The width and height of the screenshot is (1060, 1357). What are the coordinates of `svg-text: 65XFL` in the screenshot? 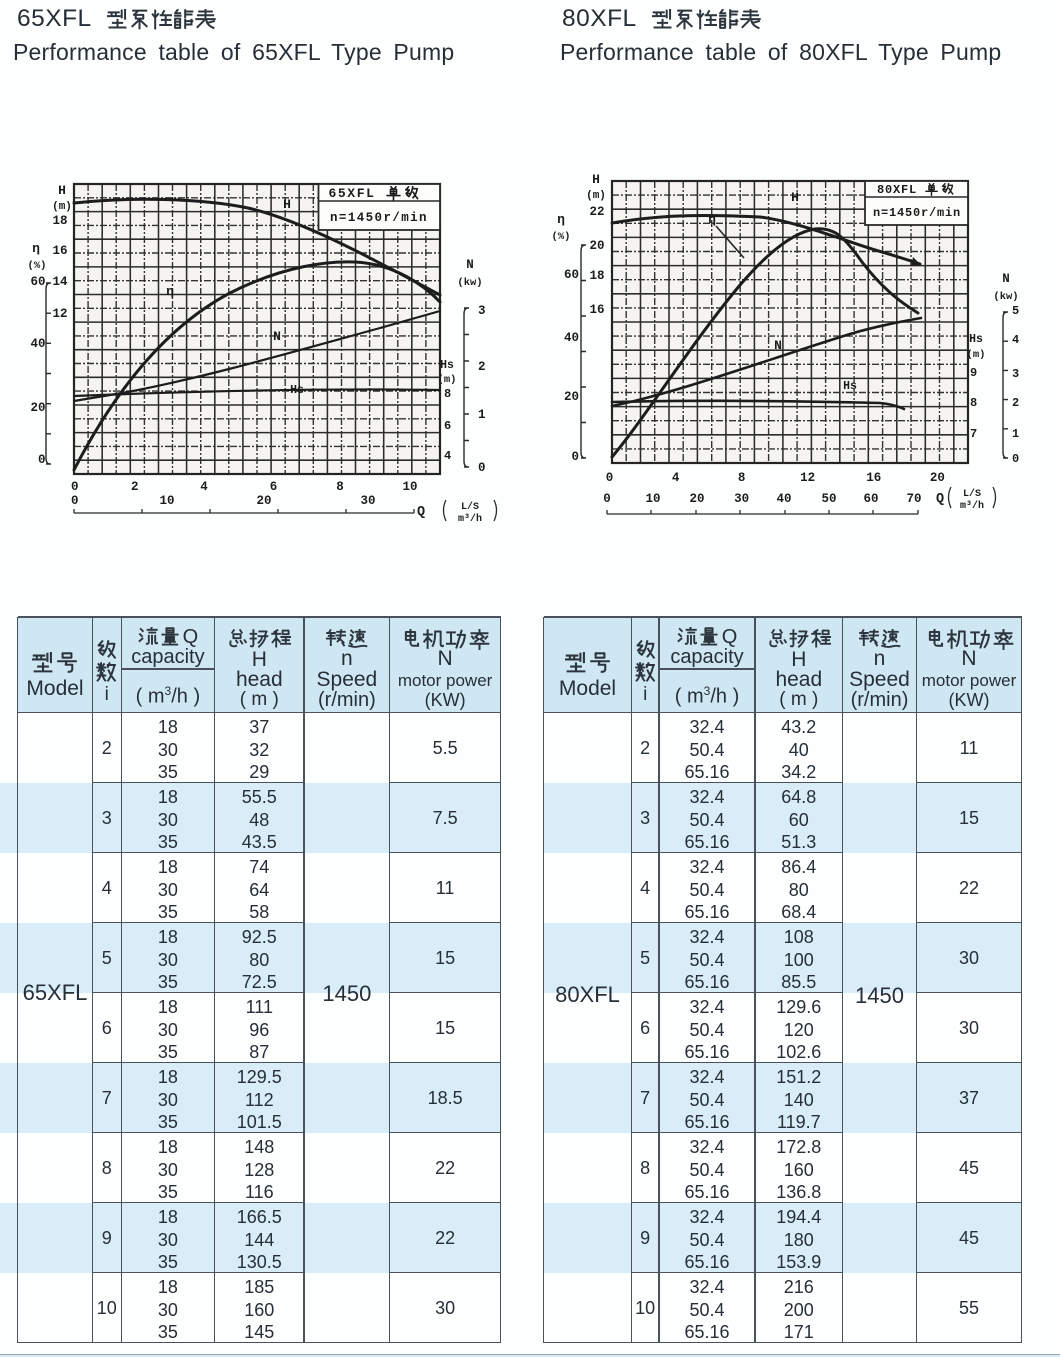 It's located at (351, 193).